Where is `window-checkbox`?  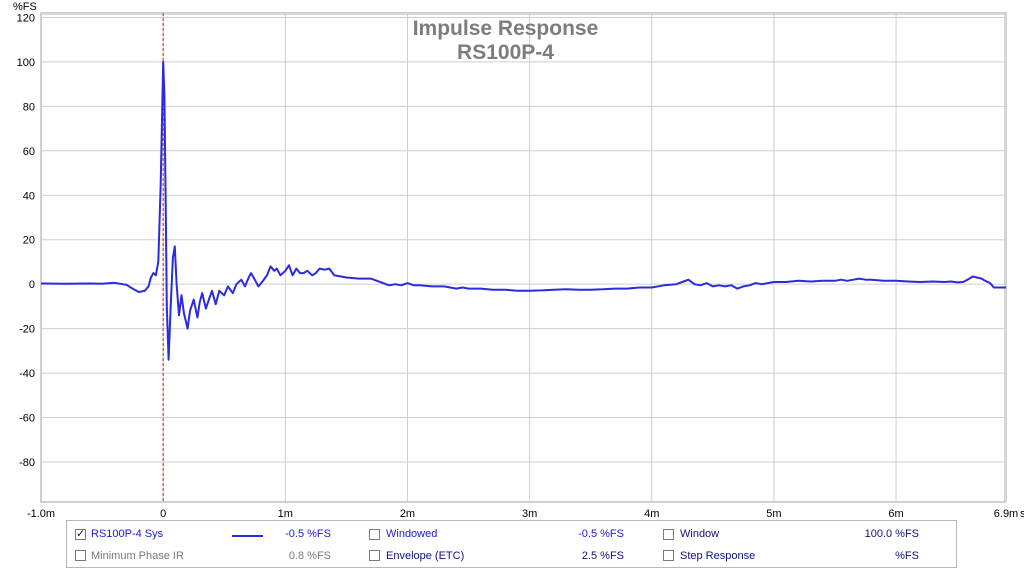 window-checkbox is located at coordinates (668, 534).